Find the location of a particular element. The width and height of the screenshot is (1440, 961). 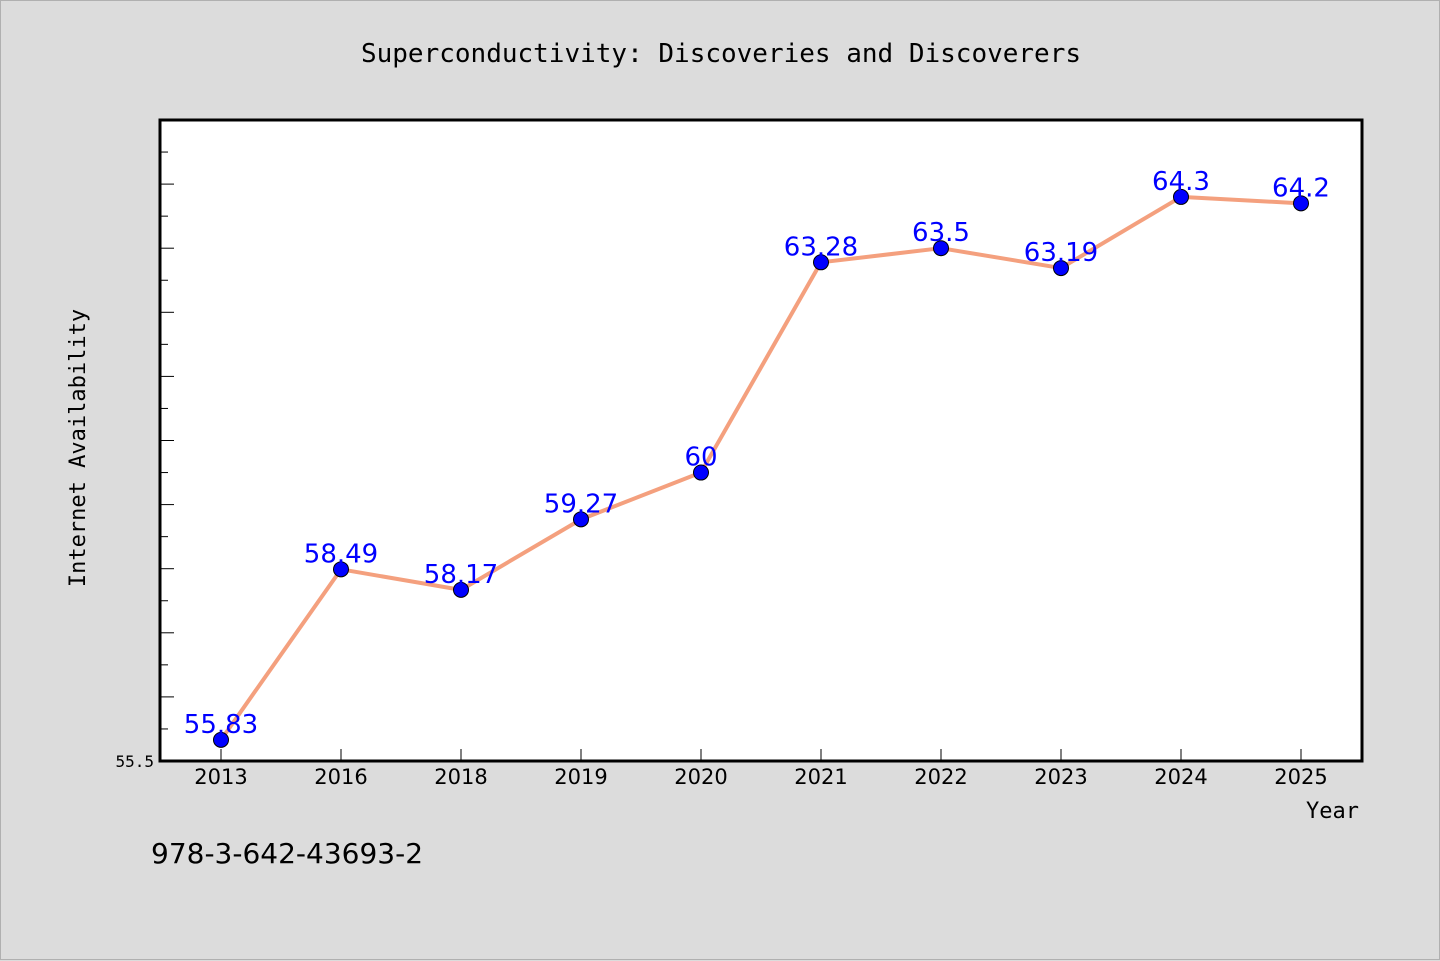

x-tick-label: 2024 is located at coordinates (1180, 777).